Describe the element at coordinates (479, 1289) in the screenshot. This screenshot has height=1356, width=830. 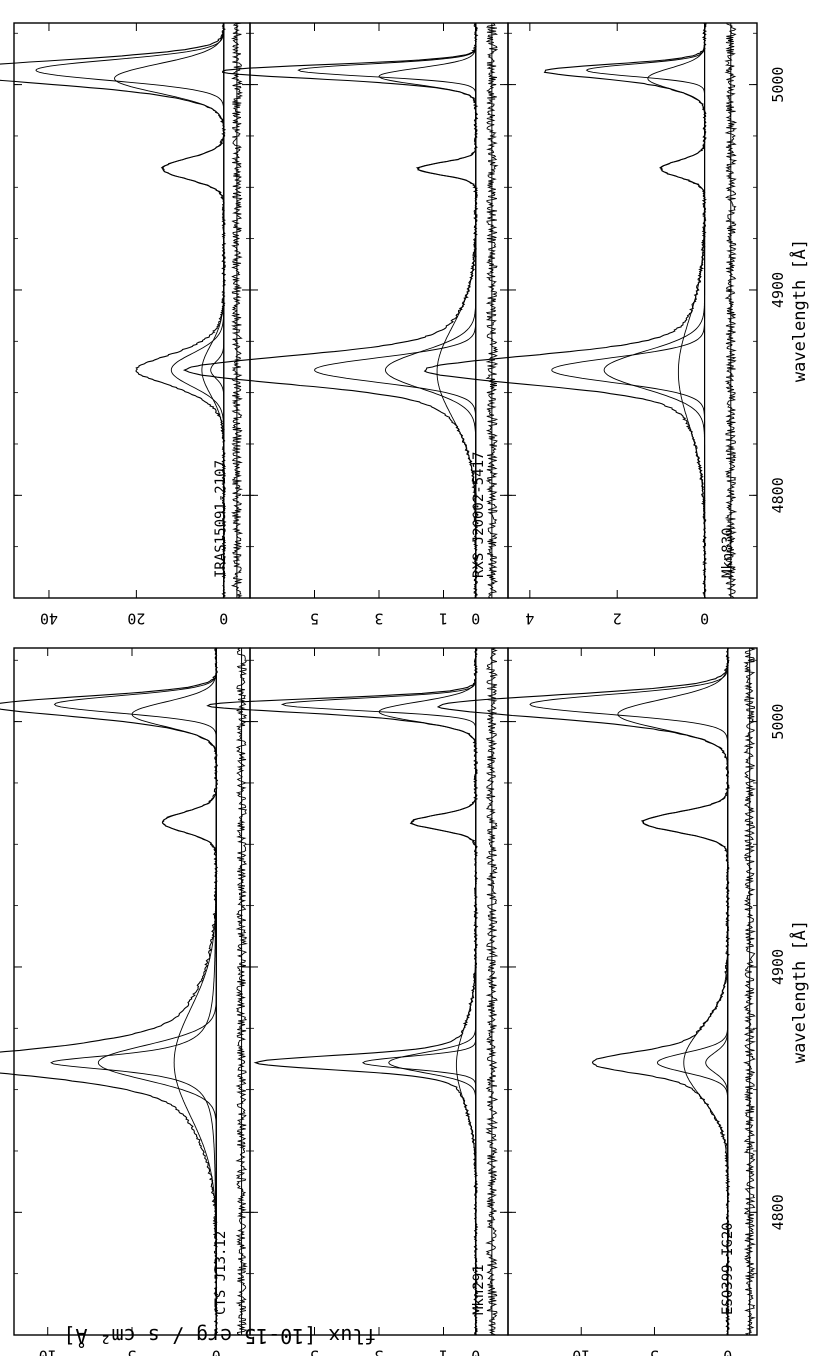
I see `panel-label: Mkn291` at that location.